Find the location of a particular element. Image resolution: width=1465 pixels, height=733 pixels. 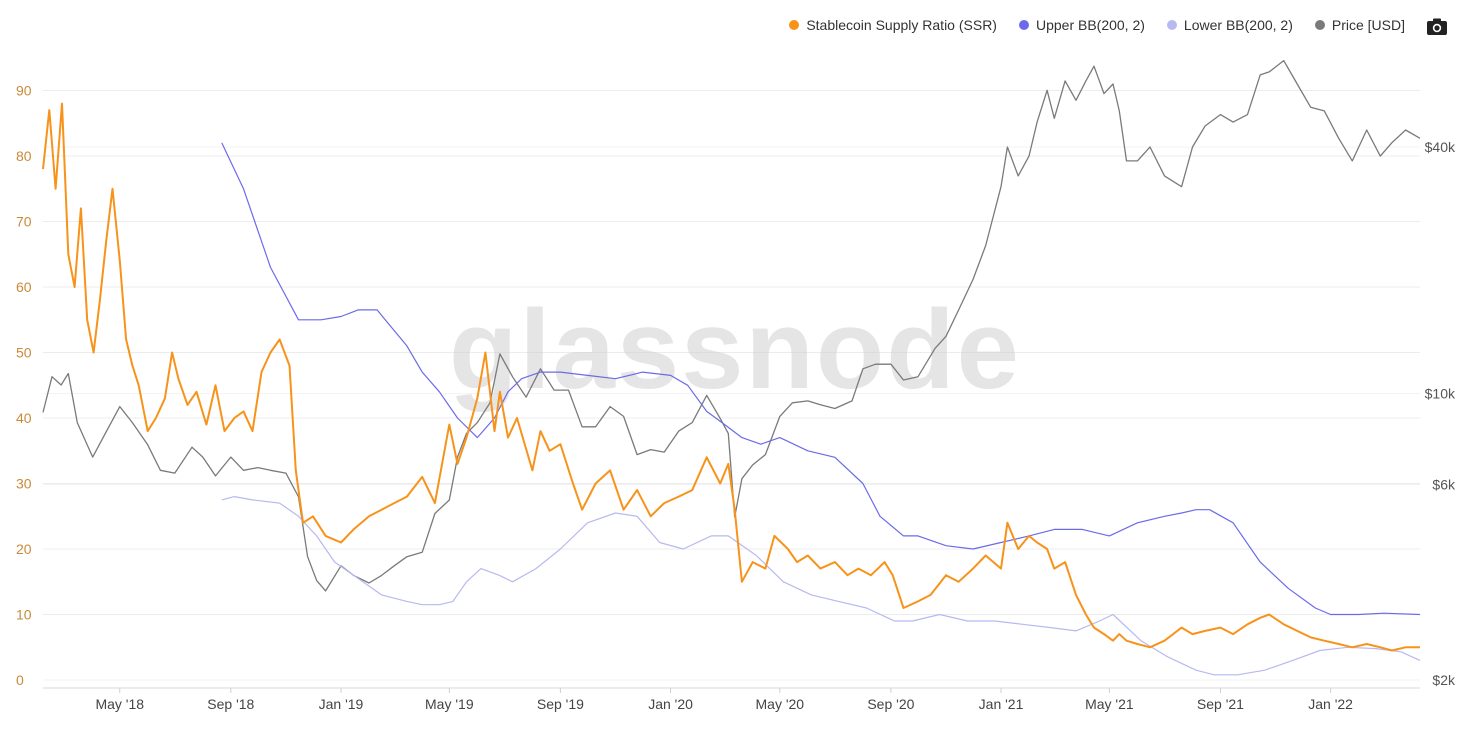

y-left-tick-label: 30 is located at coordinates (24, 484).